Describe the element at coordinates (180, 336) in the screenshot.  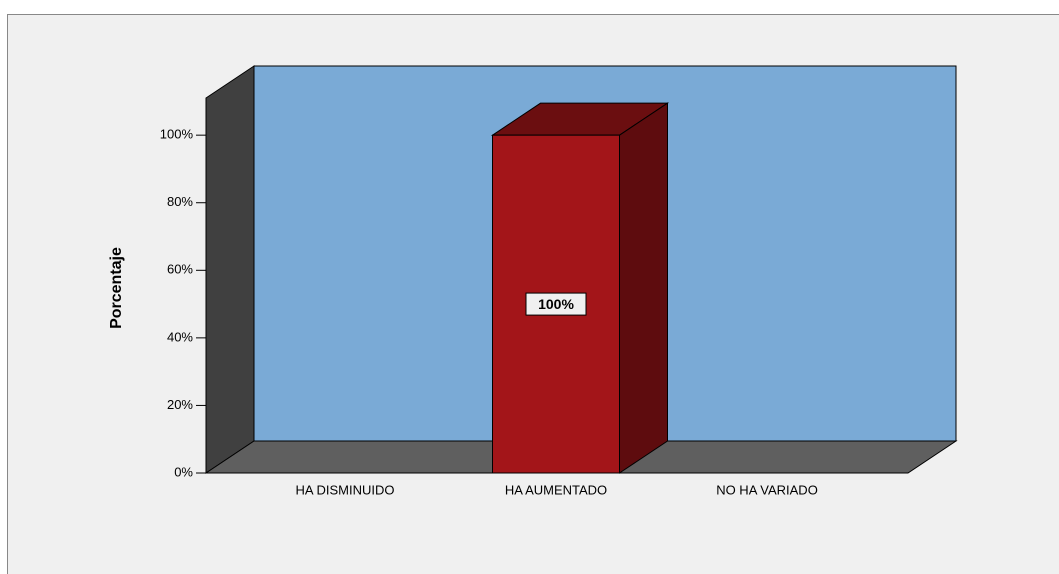
I see `y-tick-label: 40%` at that location.